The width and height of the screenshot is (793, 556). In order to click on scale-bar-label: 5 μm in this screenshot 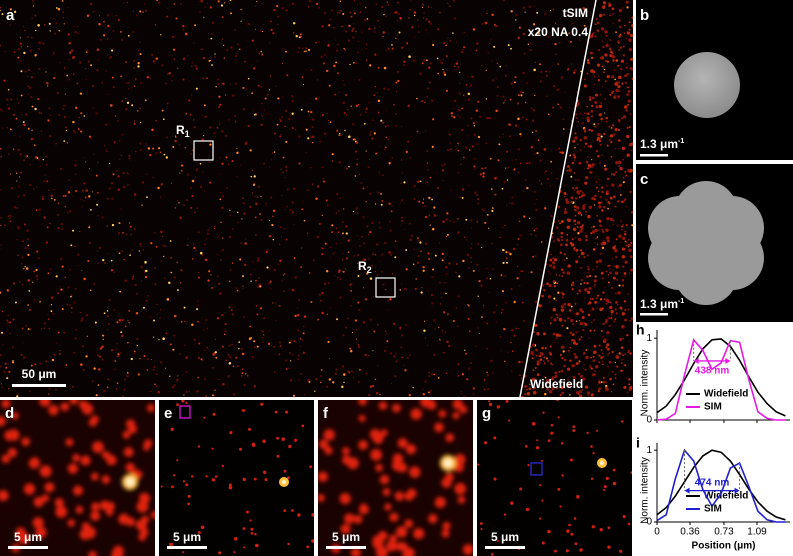, I will do `click(187, 537)`.